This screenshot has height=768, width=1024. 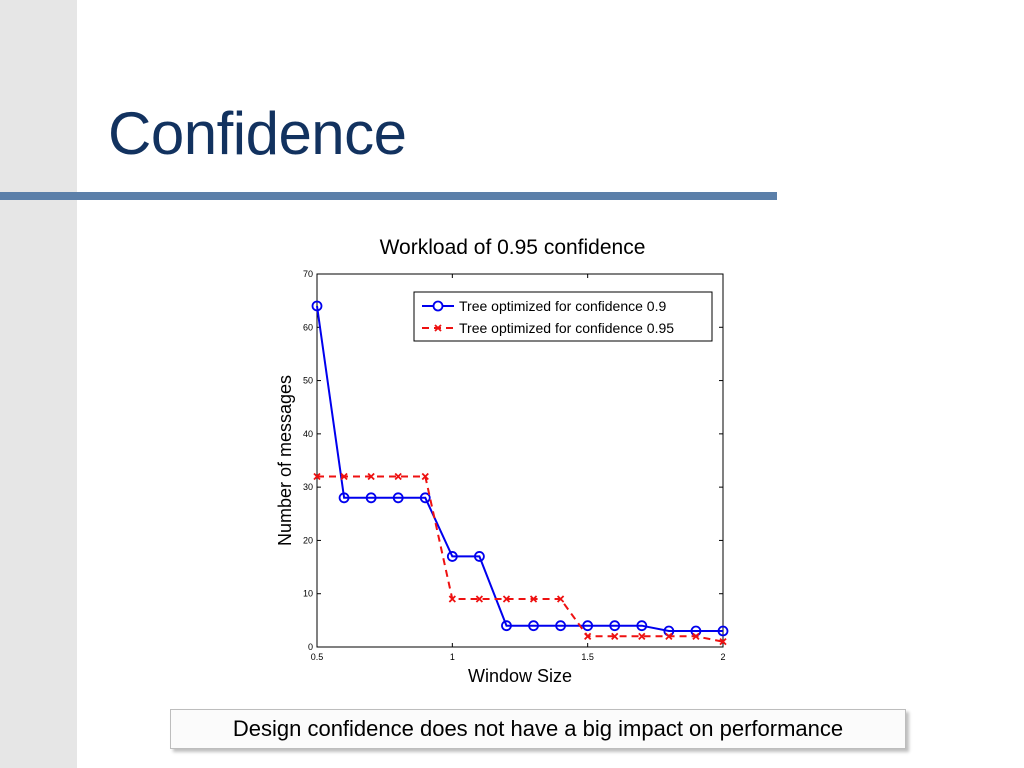 I want to click on y-axis-label: Number of messages, so click(x=285, y=460).